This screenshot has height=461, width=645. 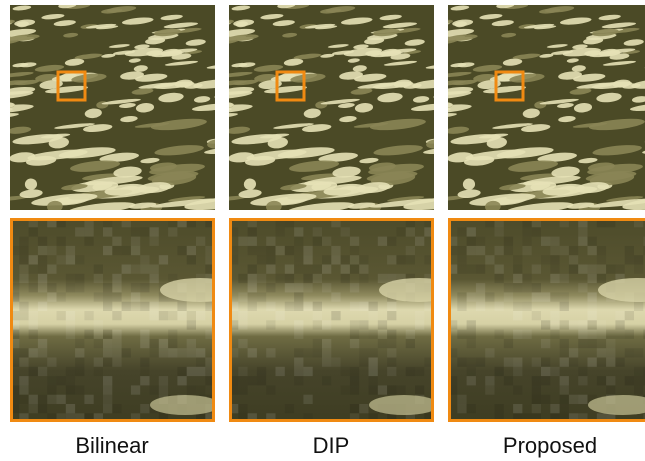 I want to click on zoom-highlight, so click(x=187, y=290).